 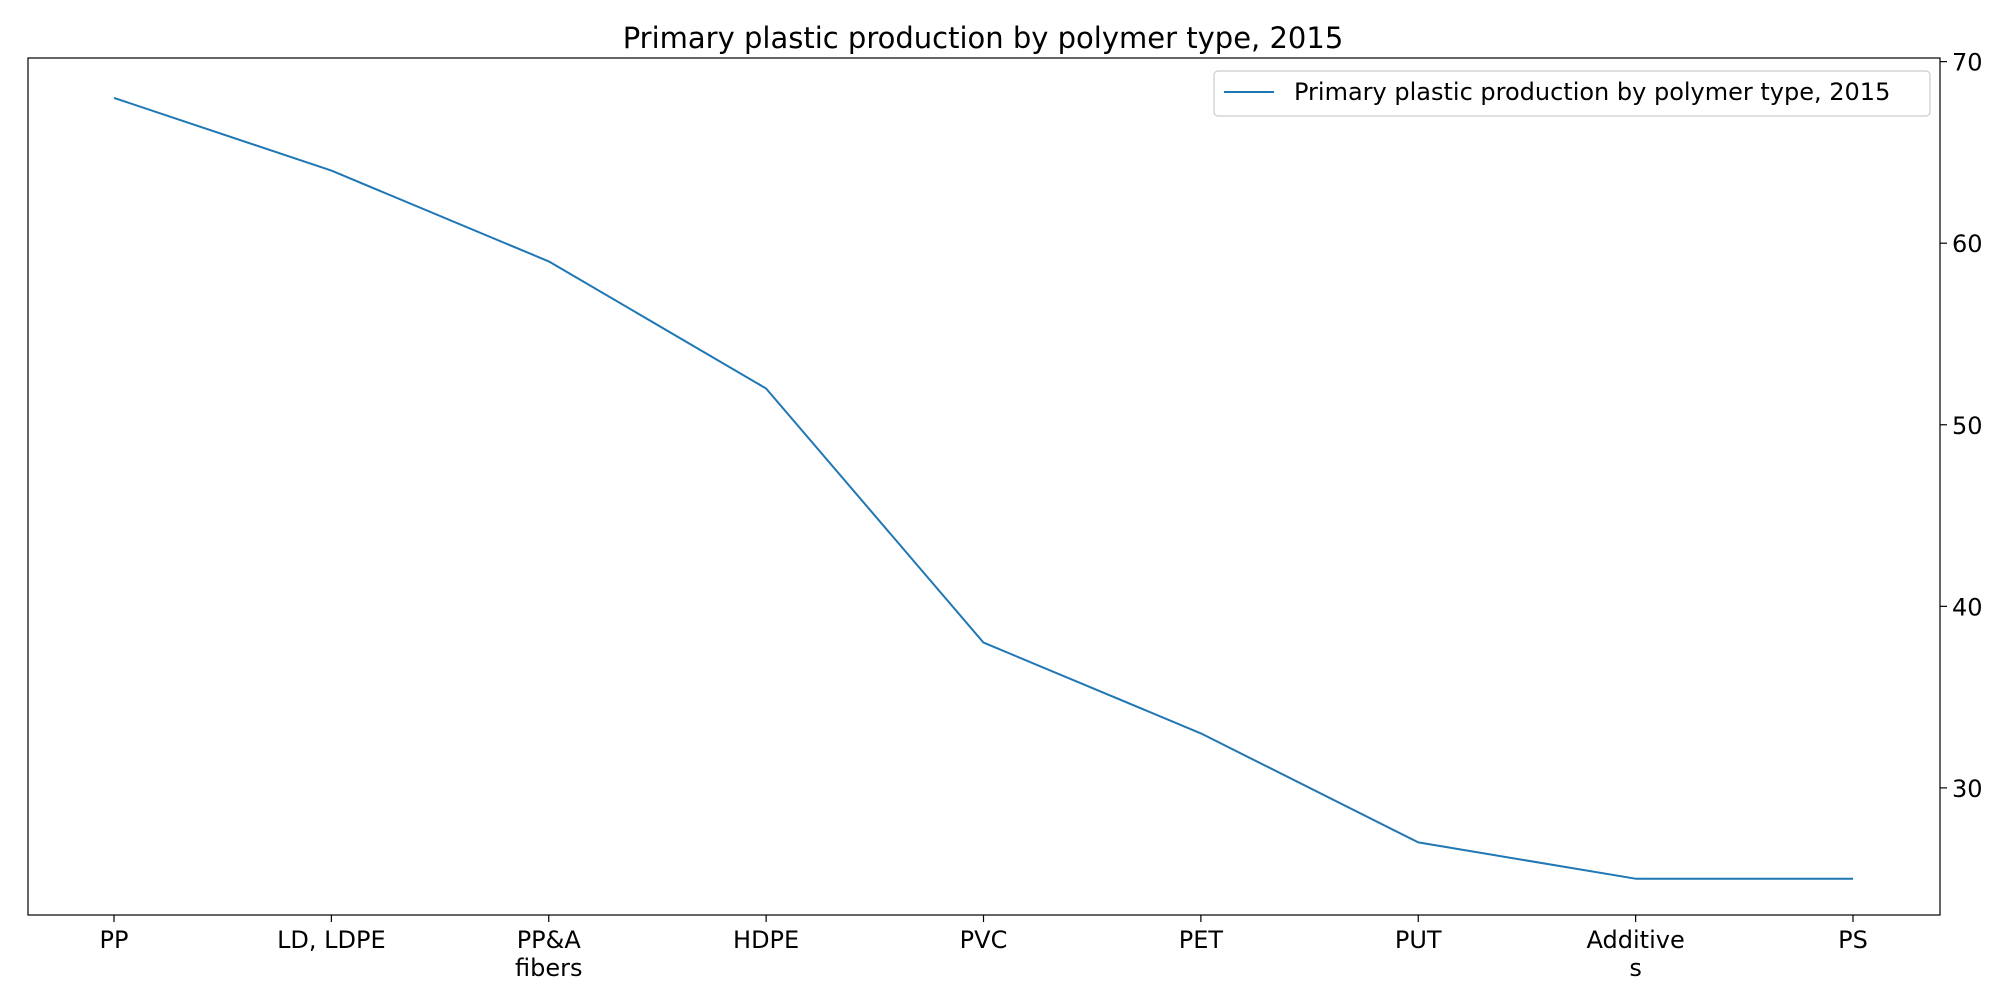 I want to click on x-tick-label: PET, so click(x=1201, y=940).